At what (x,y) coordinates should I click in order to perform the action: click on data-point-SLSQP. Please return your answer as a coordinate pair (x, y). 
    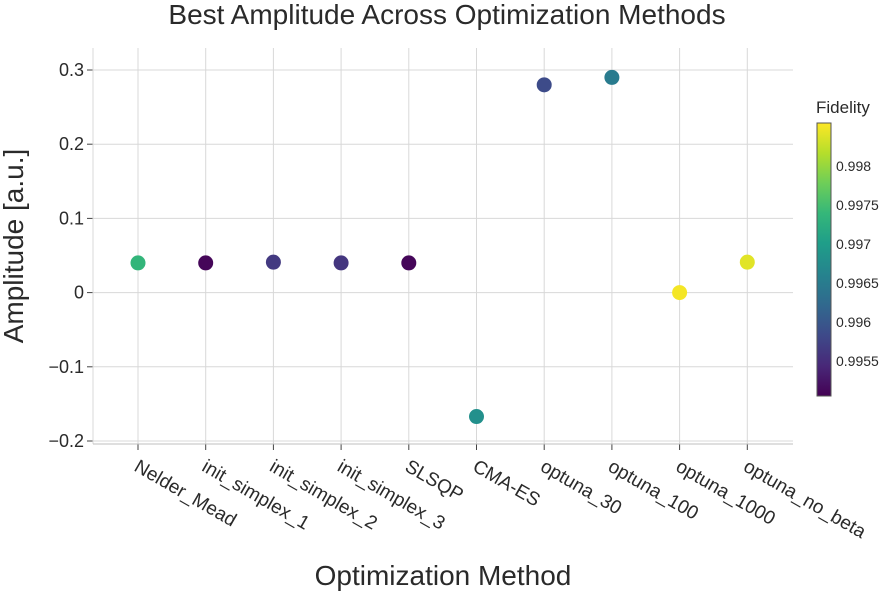
    Looking at the image, I should click on (409, 263).